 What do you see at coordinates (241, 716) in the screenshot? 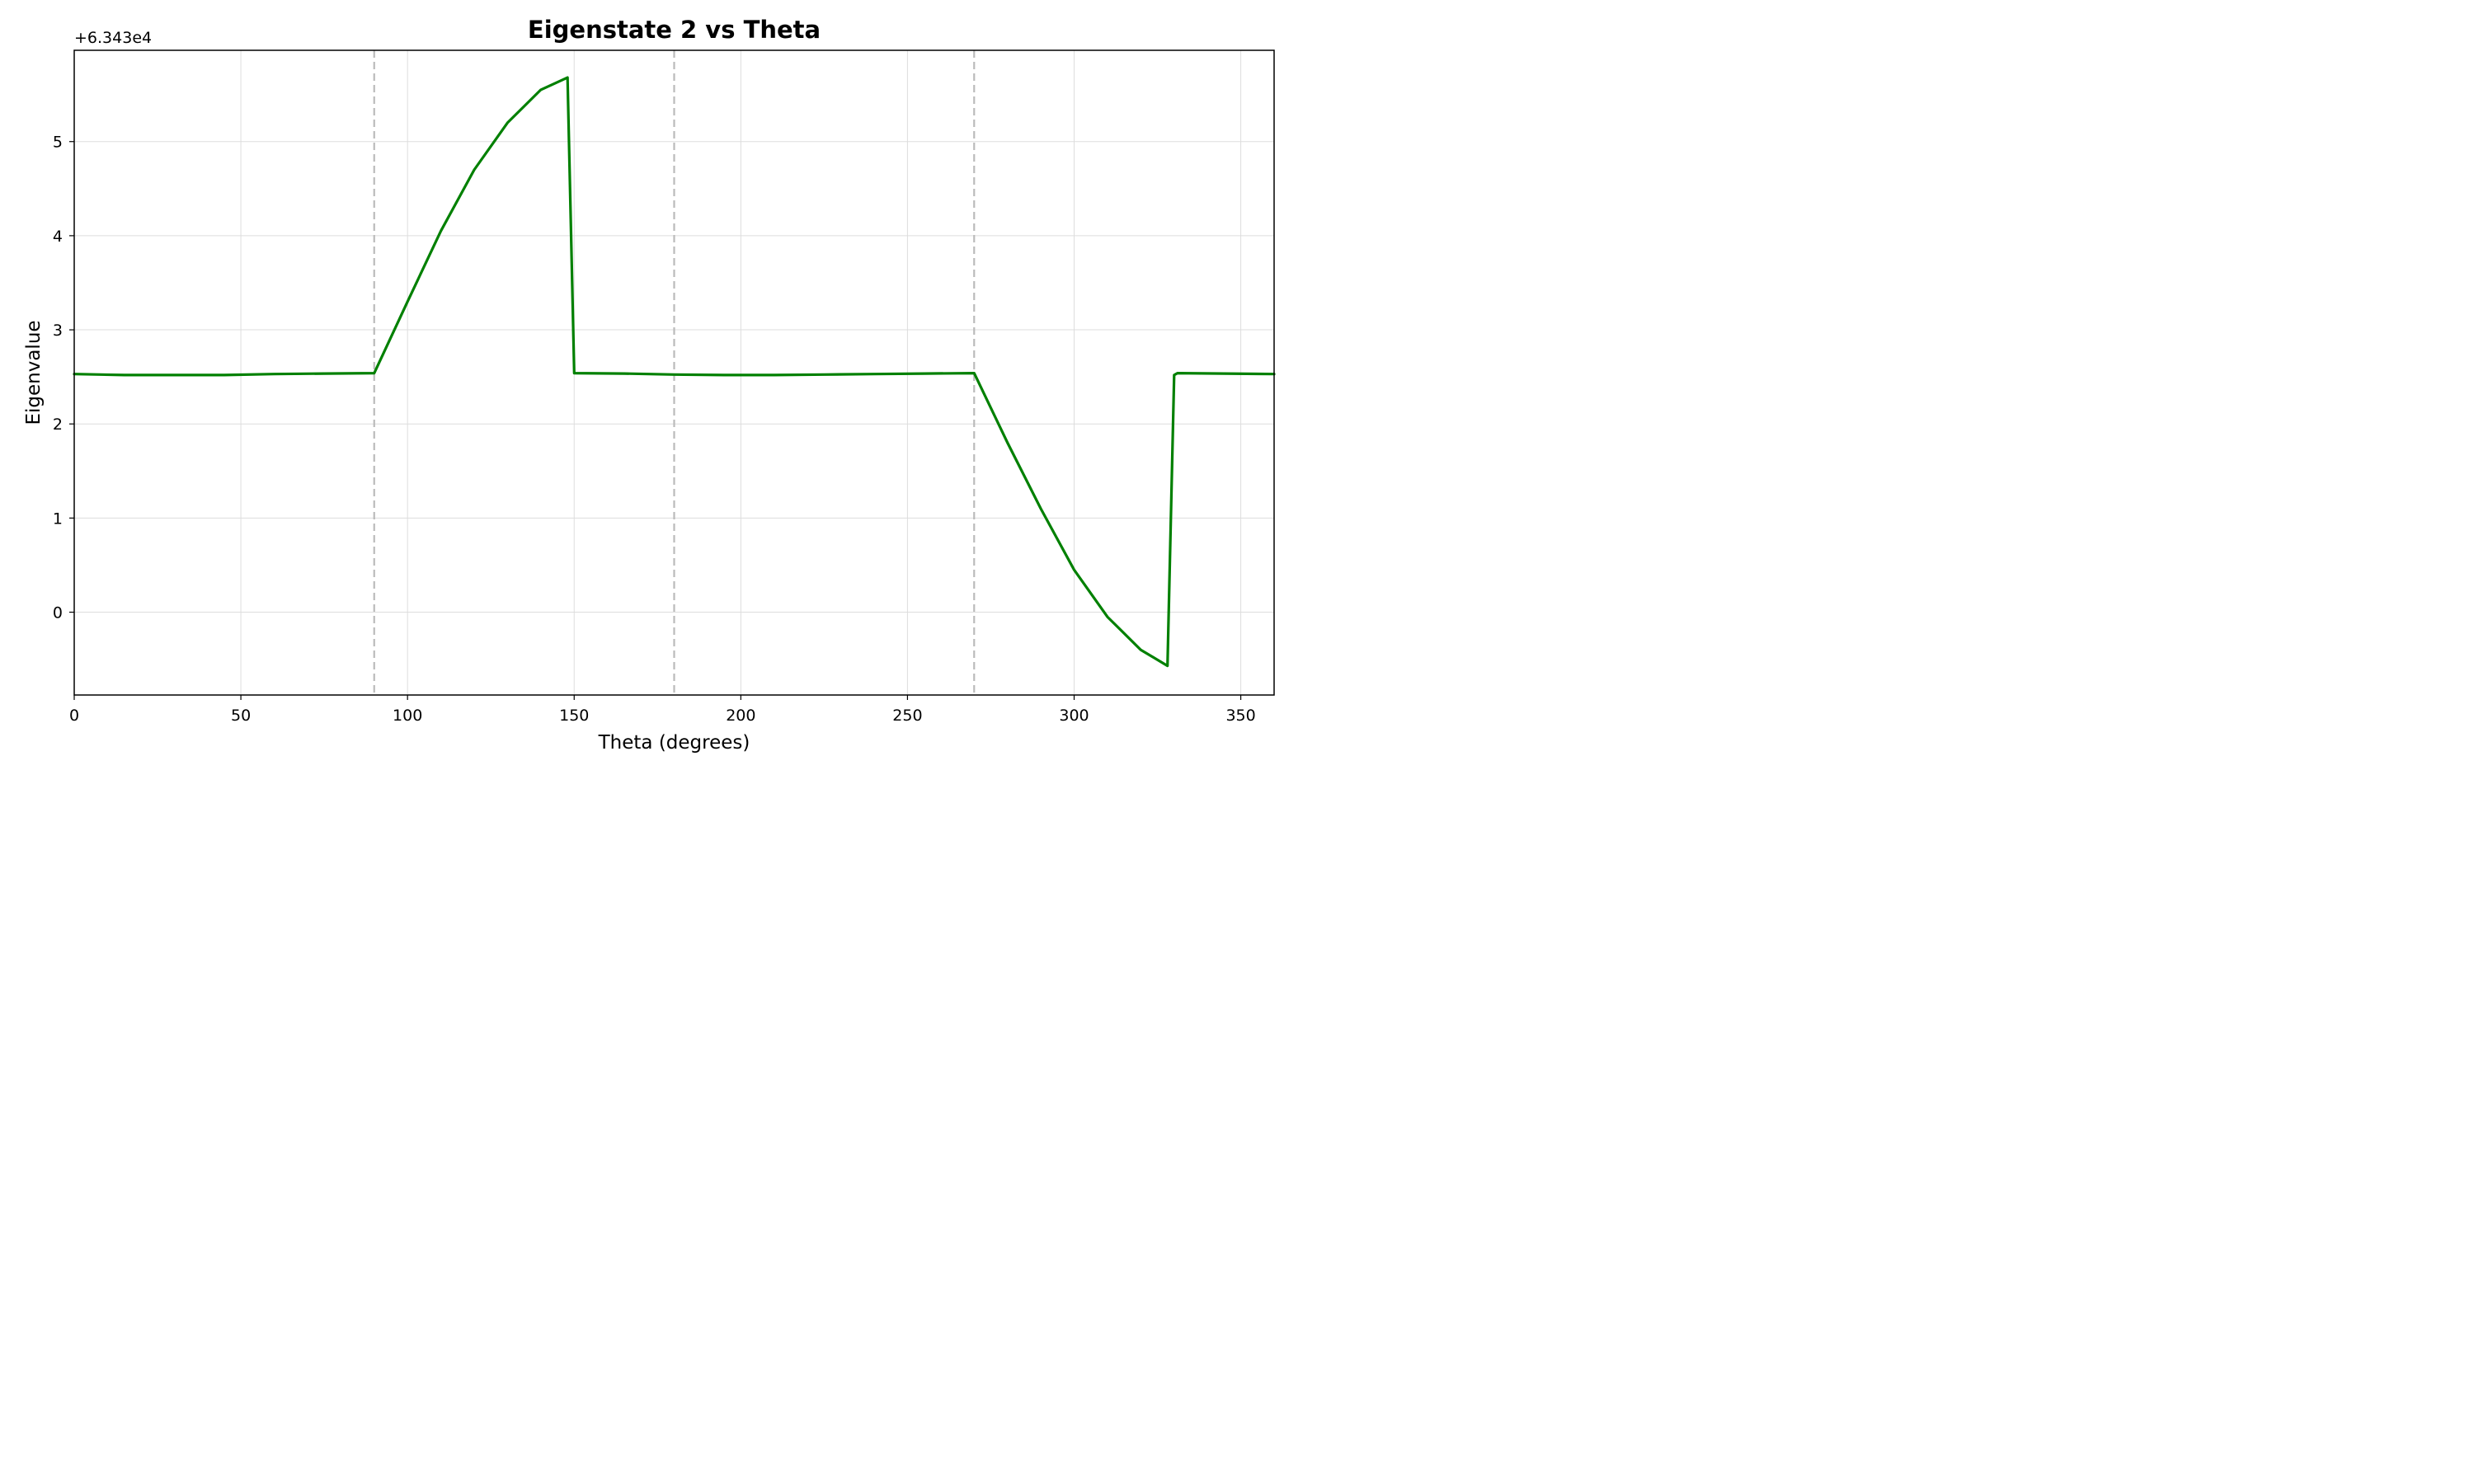
I see `x-tick-label: 50` at bounding box center [241, 716].